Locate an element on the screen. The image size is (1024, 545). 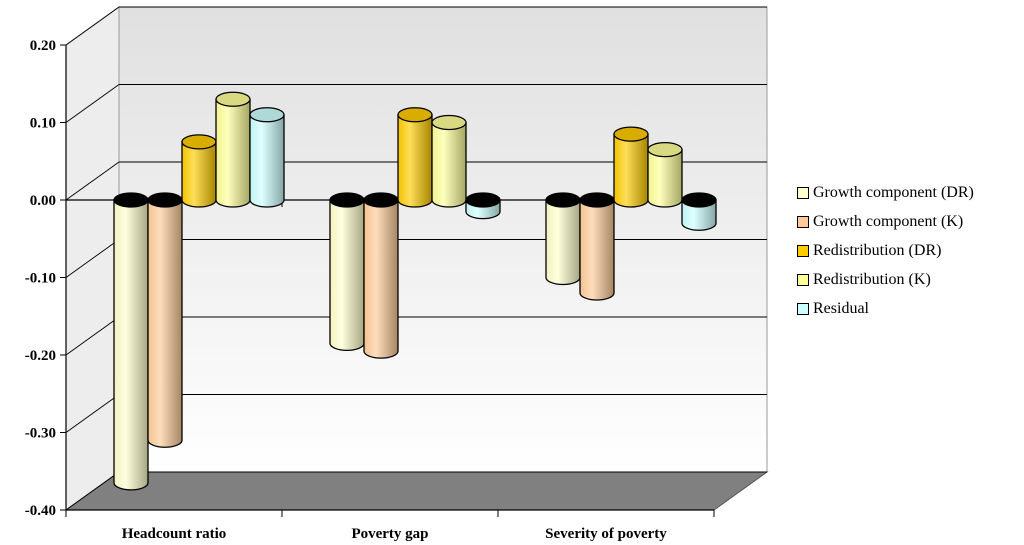
legend-item: Growth component (K) is located at coordinates (885, 221).